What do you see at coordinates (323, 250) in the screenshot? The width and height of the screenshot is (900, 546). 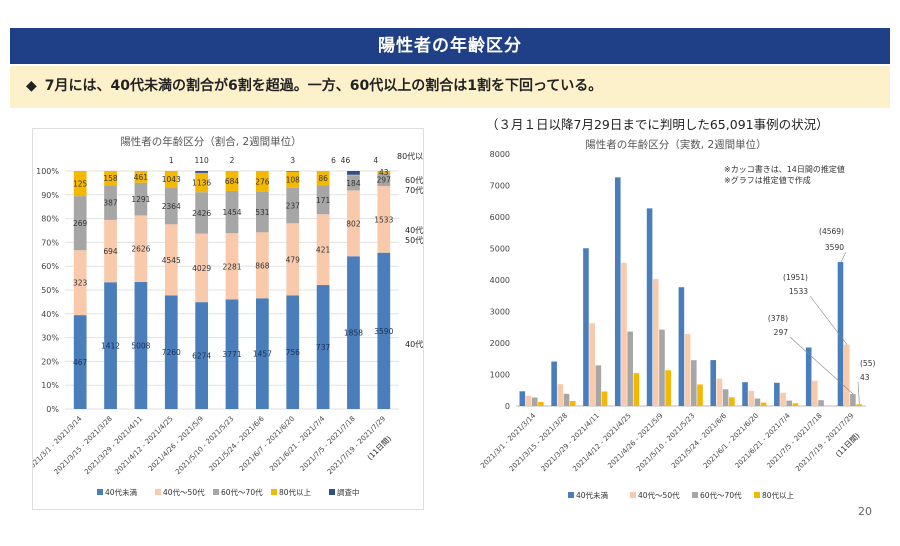 I see `data-label: 421` at bounding box center [323, 250].